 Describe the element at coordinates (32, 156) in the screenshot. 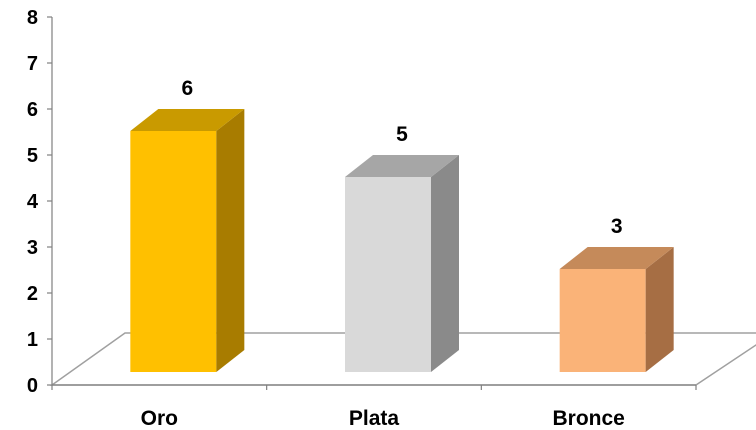

I see `y-tick-label: 5` at that location.